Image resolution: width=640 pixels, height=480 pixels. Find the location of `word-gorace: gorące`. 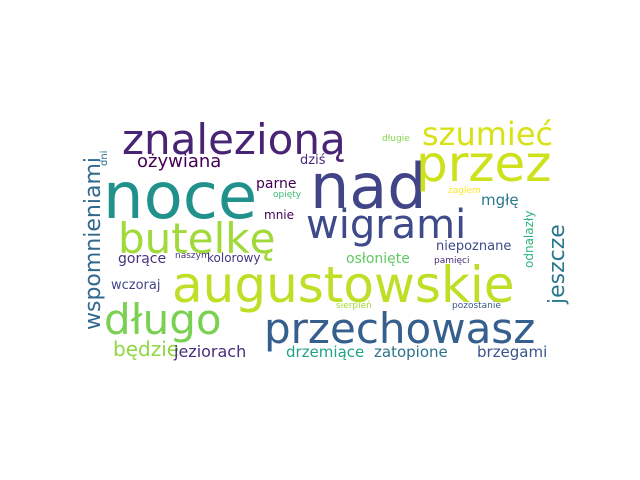

word-gorace: gorące is located at coordinates (142, 259).